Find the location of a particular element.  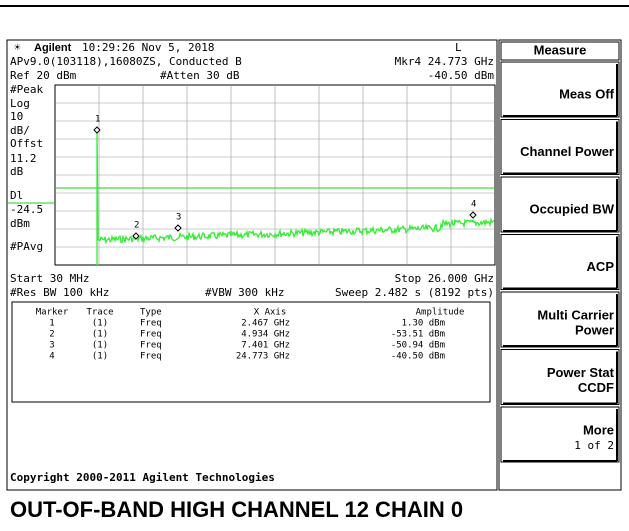

scale-label: dB/ is located at coordinates (20, 130).